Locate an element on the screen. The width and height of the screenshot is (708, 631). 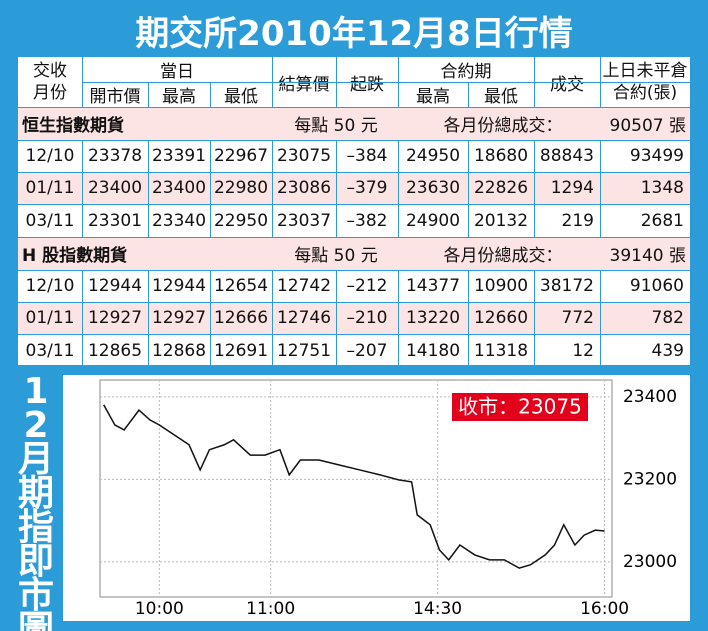
table-cell: 88843 is located at coordinates (566, 156).